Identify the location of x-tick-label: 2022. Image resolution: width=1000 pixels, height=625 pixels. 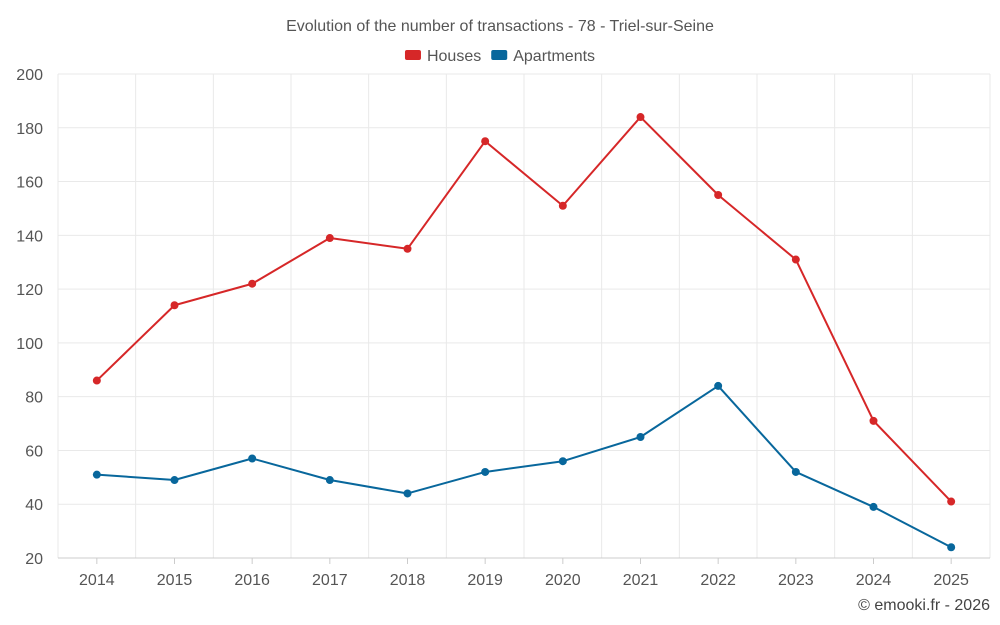
(718, 580).